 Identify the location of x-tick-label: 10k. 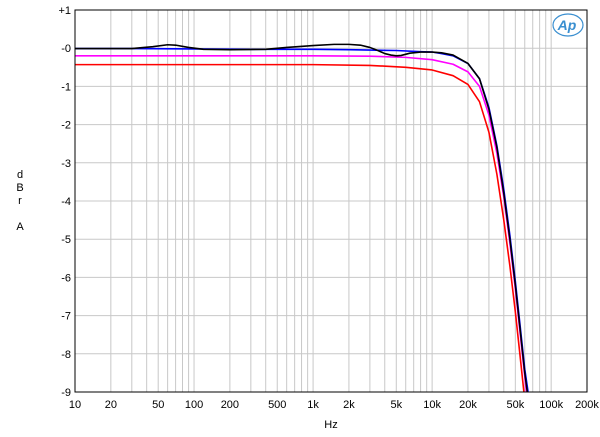
(432, 405).